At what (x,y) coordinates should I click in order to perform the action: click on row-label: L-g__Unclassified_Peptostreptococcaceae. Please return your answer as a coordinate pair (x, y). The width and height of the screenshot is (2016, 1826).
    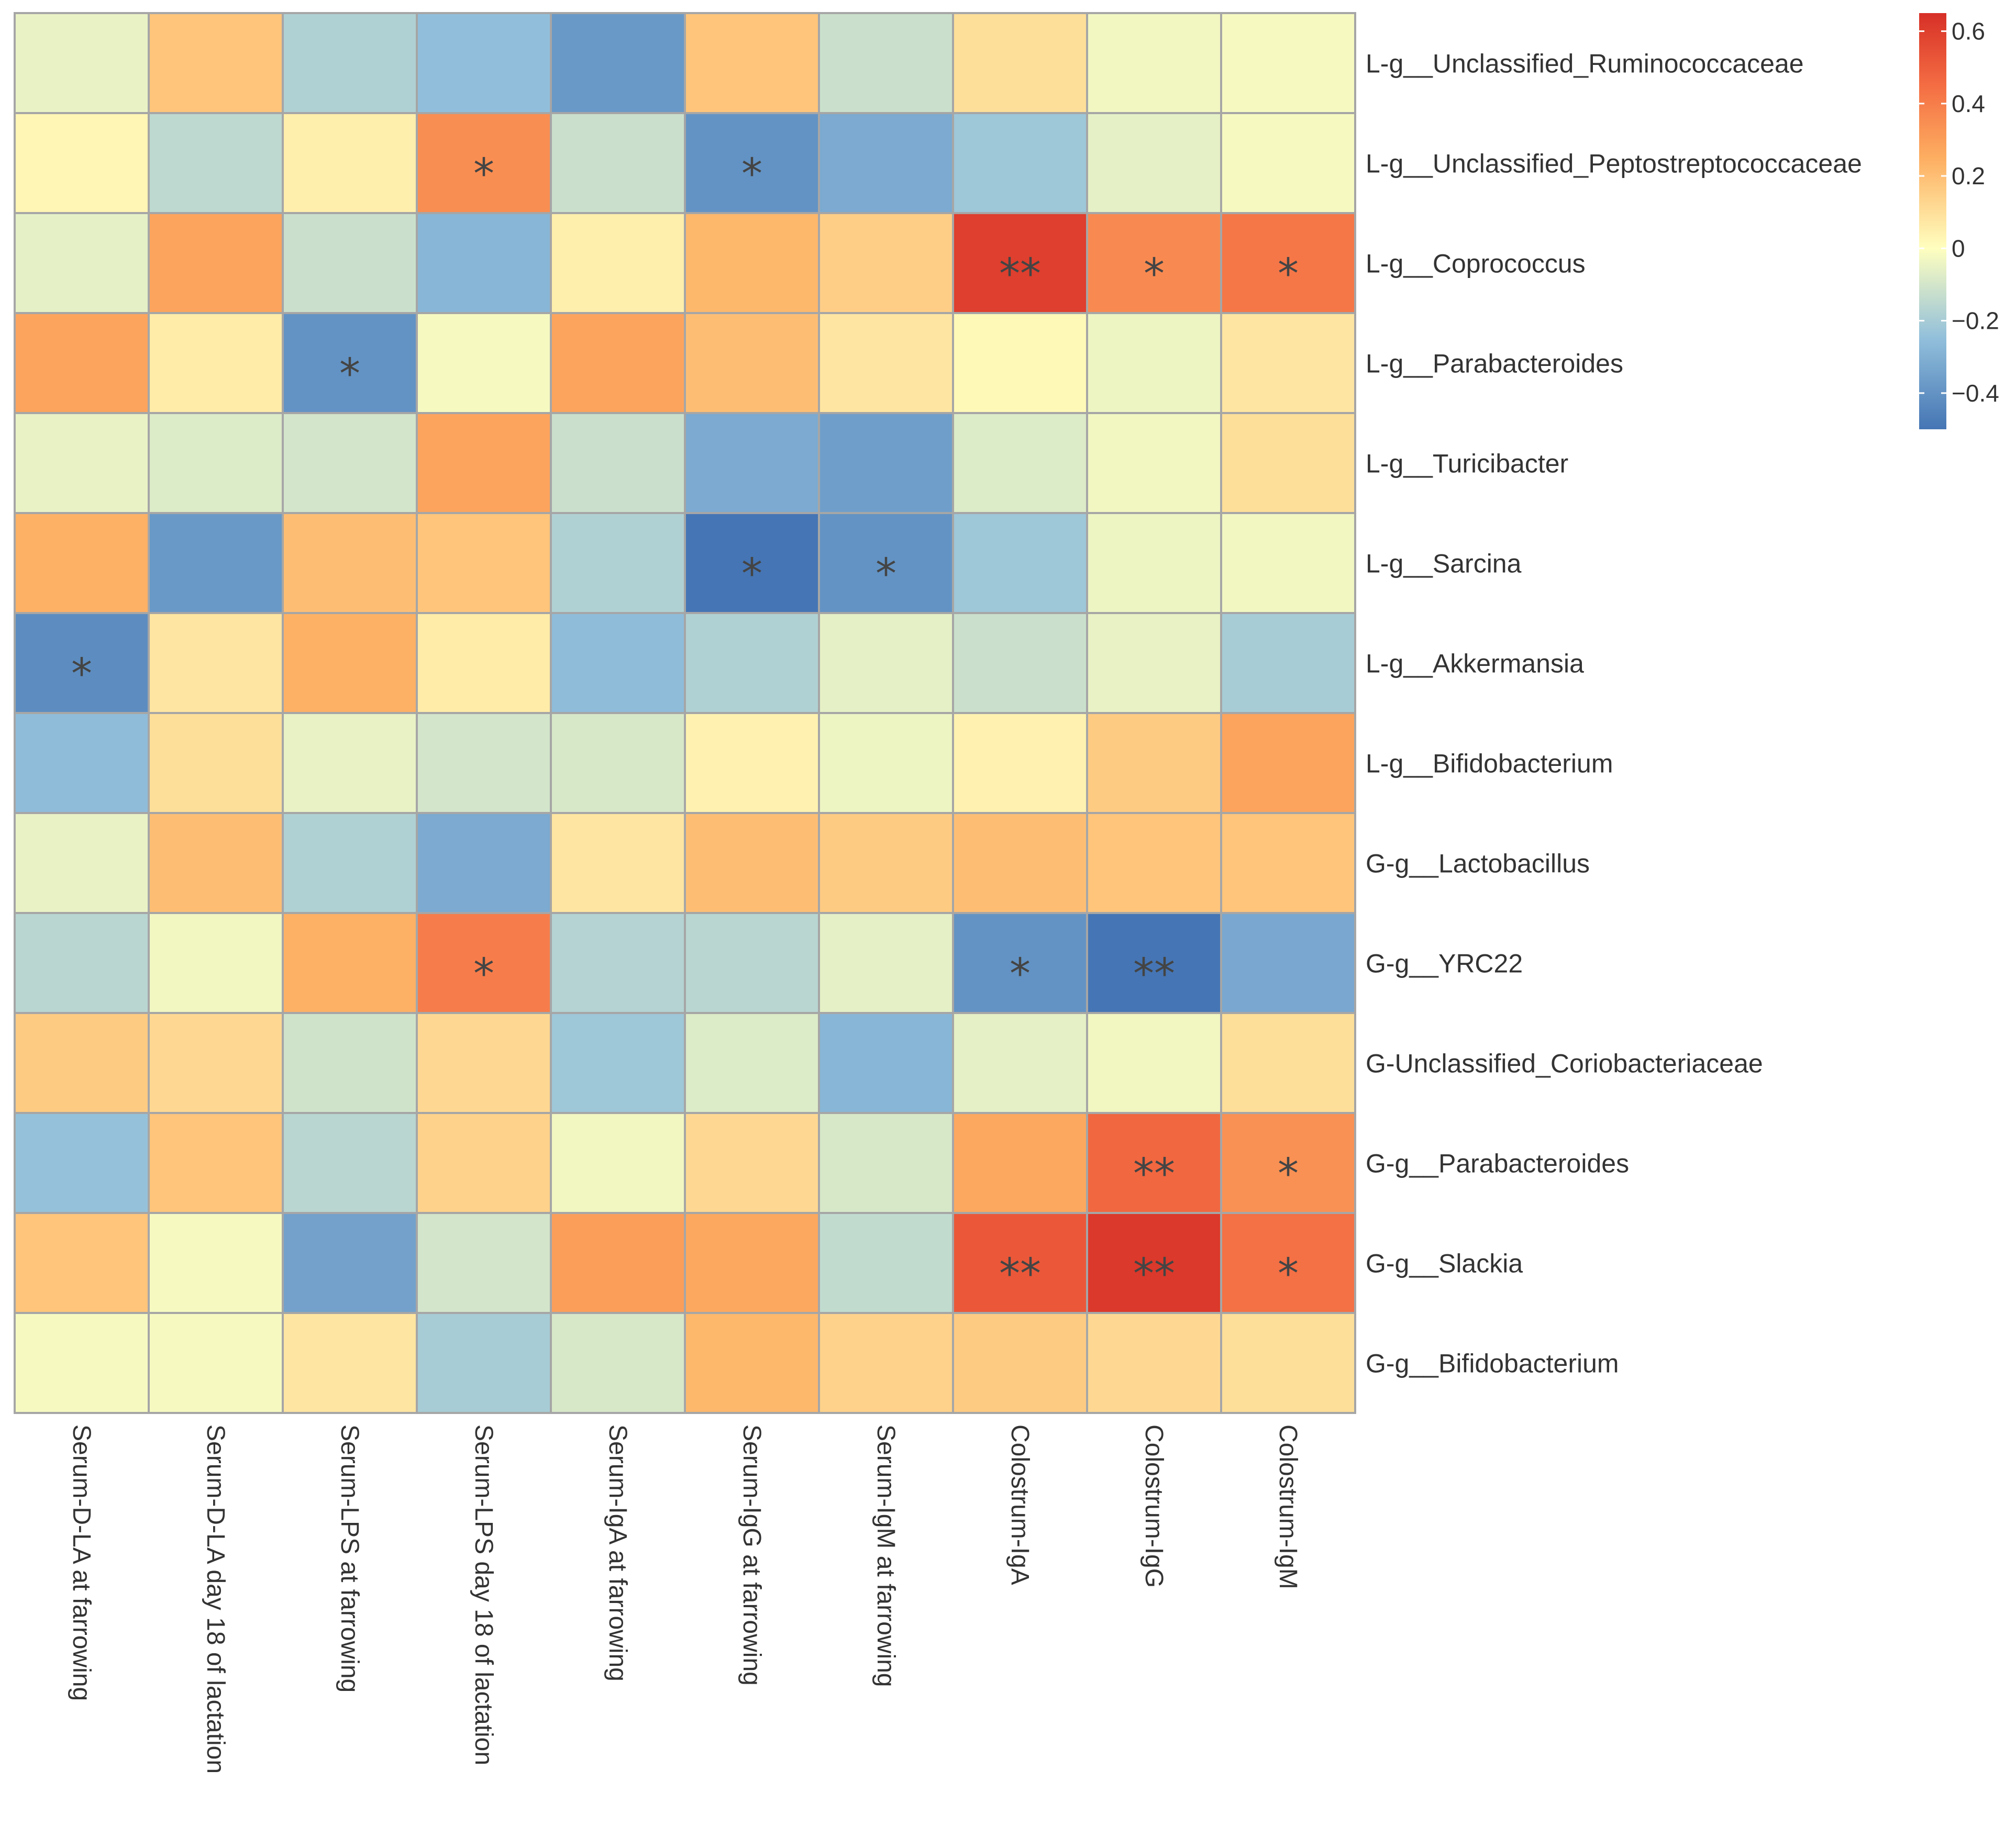
    Looking at the image, I should click on (1614, 164).